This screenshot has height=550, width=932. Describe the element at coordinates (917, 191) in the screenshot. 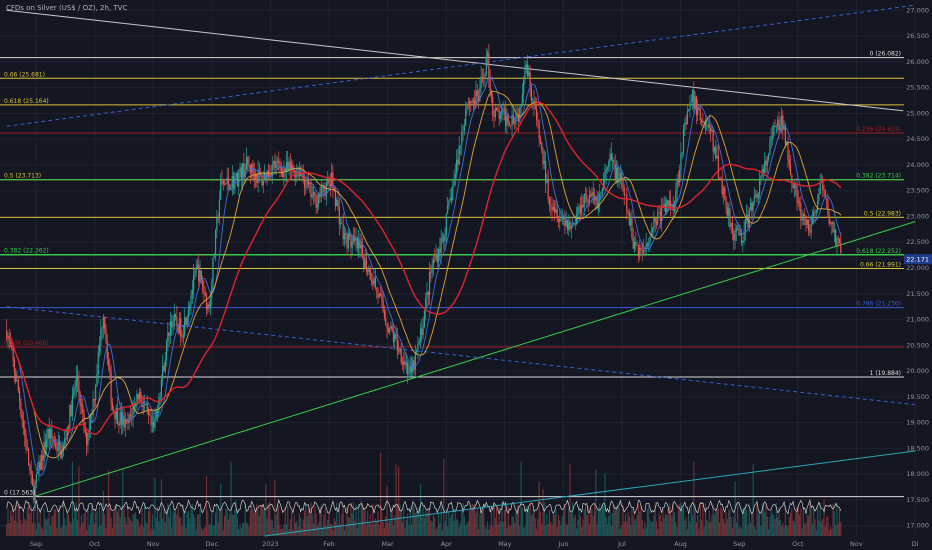

I see `y-tick-label: 23.500` at that location.